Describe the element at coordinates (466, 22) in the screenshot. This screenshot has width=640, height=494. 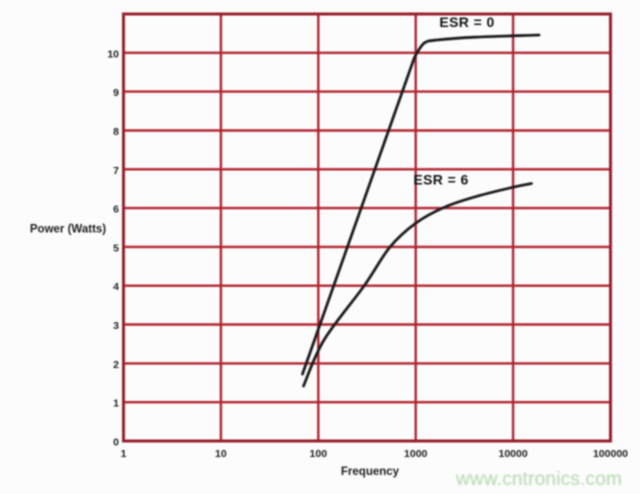
I see `svg-text: ESR = 0` at that location.